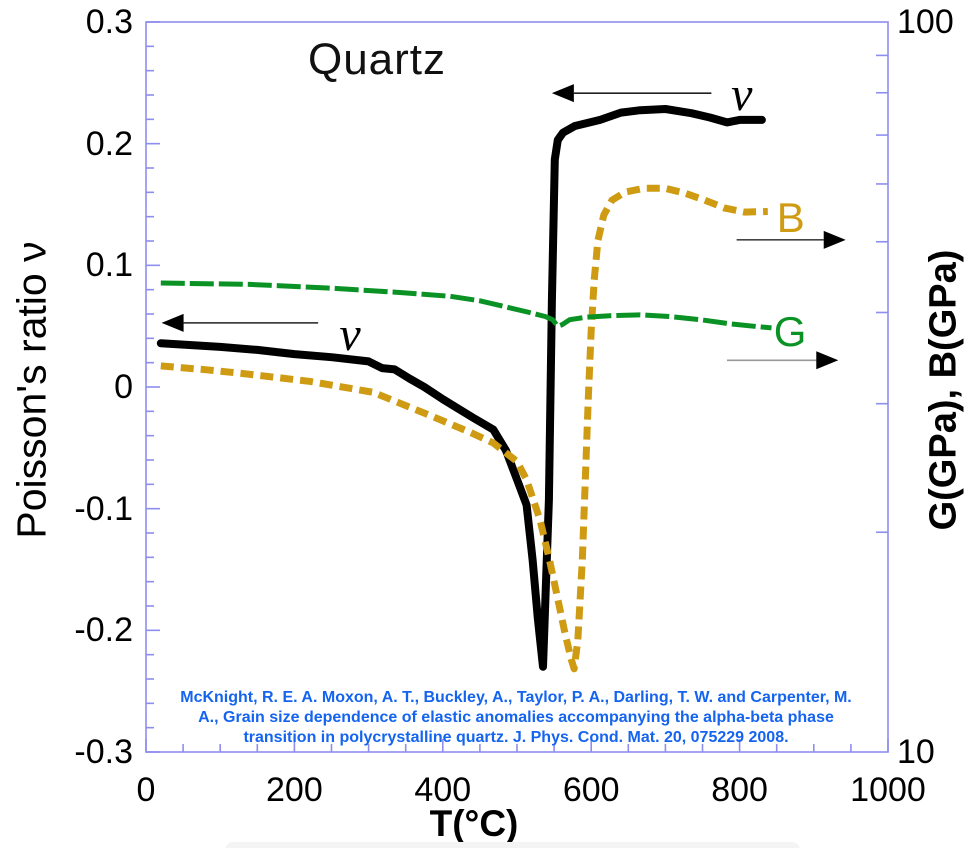 This screenshot has height=848, width=975. Describe the element at coordinates (123, 387) in the screenshot. I see `y-left-tick-label: 0` at that location.